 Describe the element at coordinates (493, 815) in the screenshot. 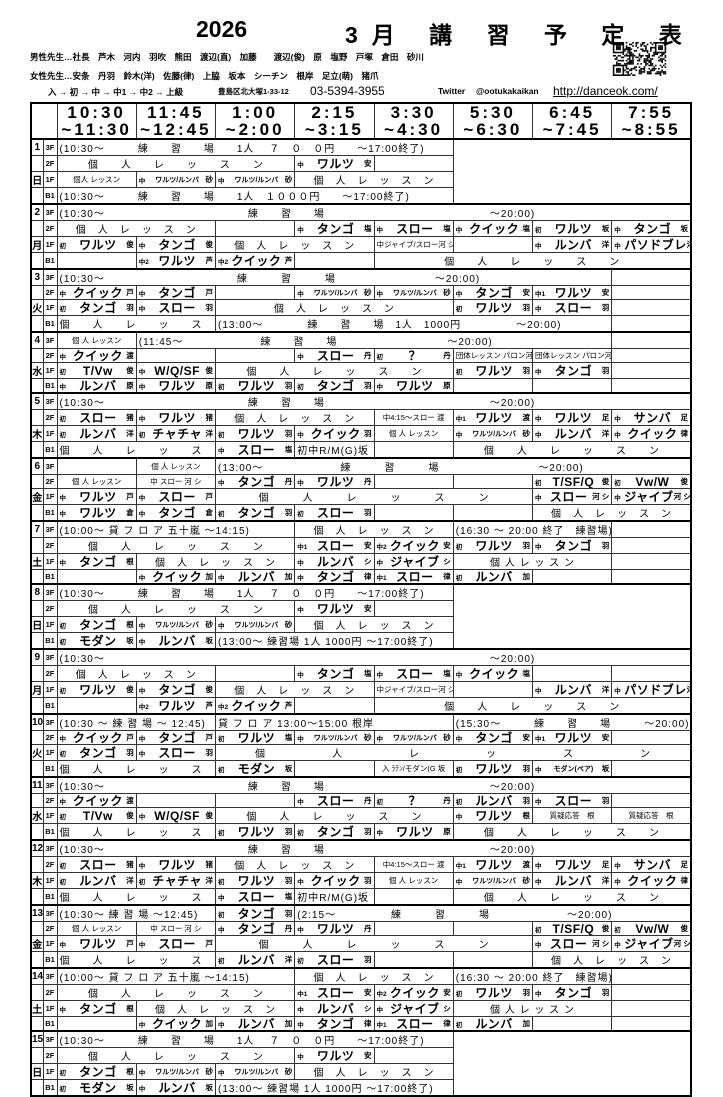

I see `lesson-cell: 中 ワルツ根` at that location.